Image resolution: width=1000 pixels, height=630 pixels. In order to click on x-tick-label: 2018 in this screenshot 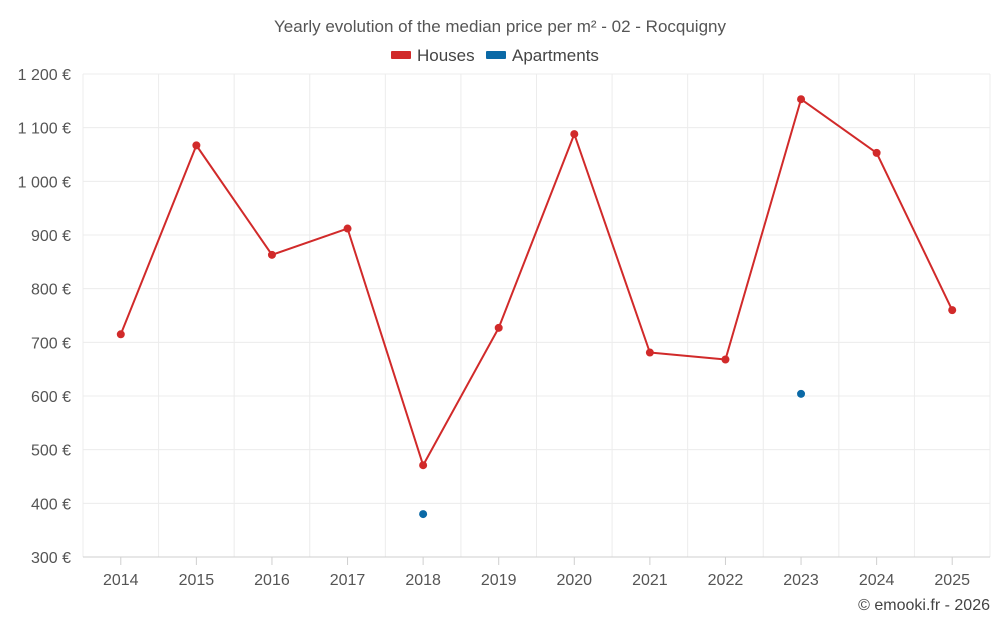, I will do `click(423, 580)`.